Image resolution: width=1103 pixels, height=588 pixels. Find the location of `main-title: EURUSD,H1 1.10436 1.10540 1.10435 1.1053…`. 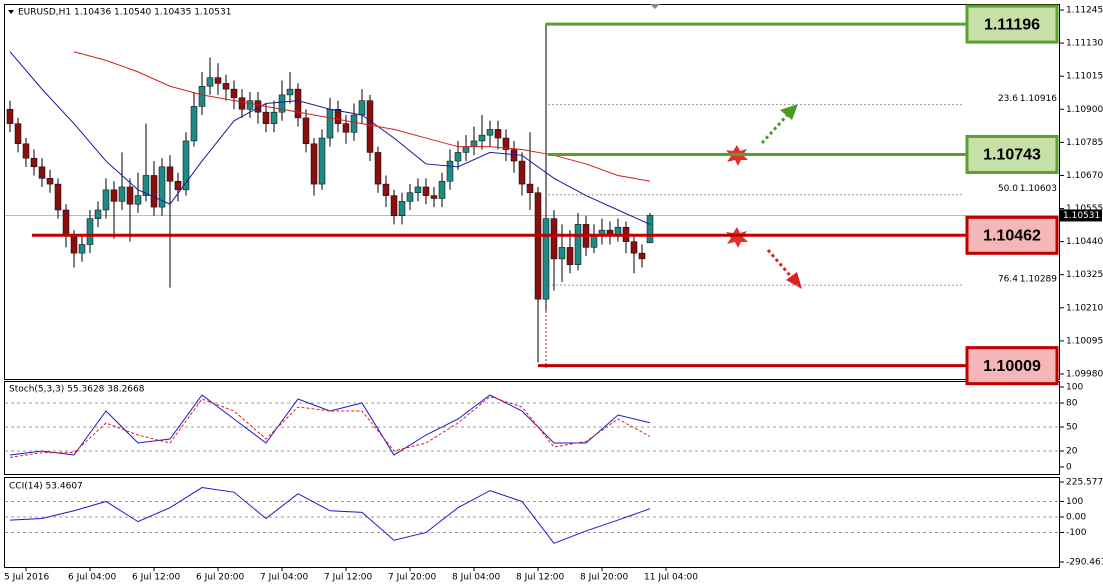

main-title: EURUSD,H1 1.10436 1.10540 1.10435 1.1053… is located at coordinates (124, 13).